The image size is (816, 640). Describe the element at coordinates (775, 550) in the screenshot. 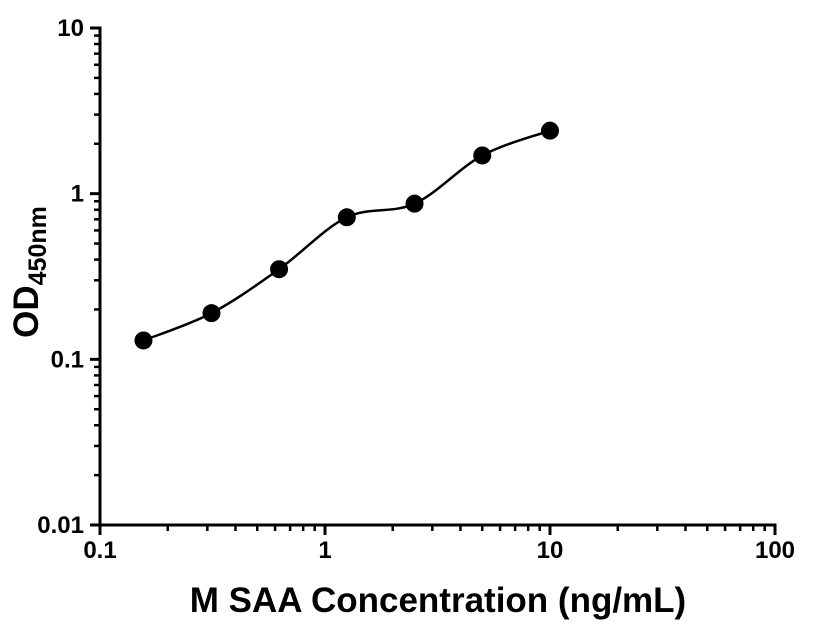

I see `x-tick-label: 100` at that location.